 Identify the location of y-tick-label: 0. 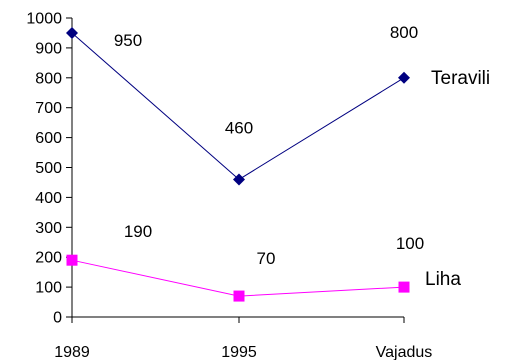
(57, 318).